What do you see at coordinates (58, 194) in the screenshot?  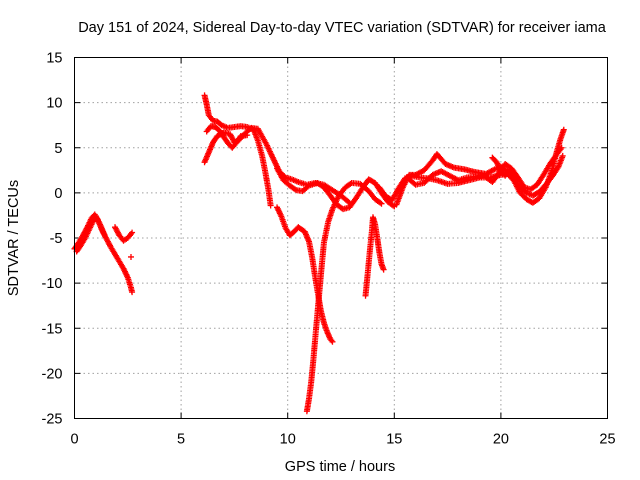 I see `y-tick-label: 0` at bounding box center [58, 194].